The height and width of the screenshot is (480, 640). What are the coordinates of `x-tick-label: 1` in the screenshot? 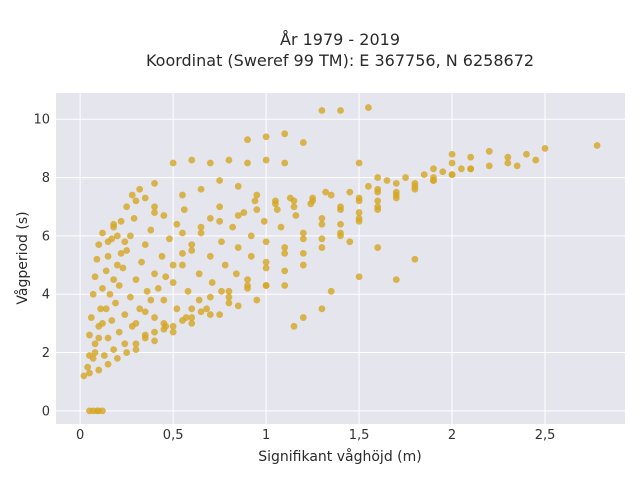 It's located at (266, 435).